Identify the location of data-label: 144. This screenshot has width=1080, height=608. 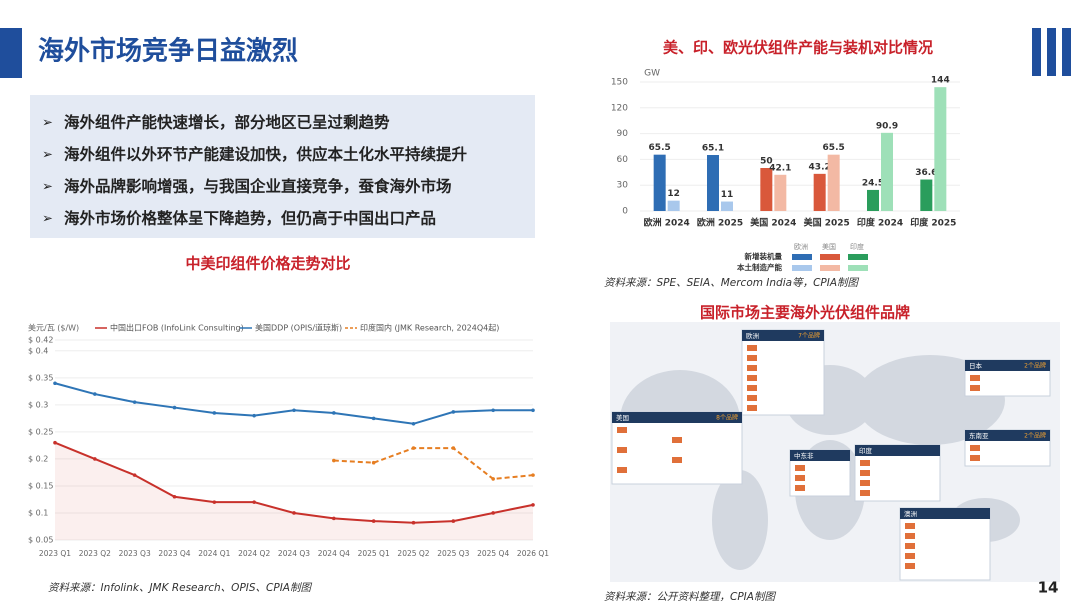
(940, 81).